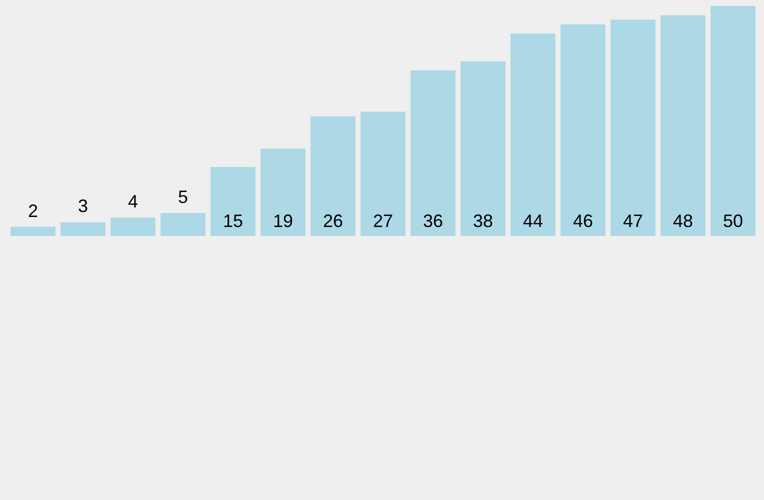  What do you see at coordinates (83, 206) in the screenshot?
I see `data-label: 3` at bounding box center [83, 206].